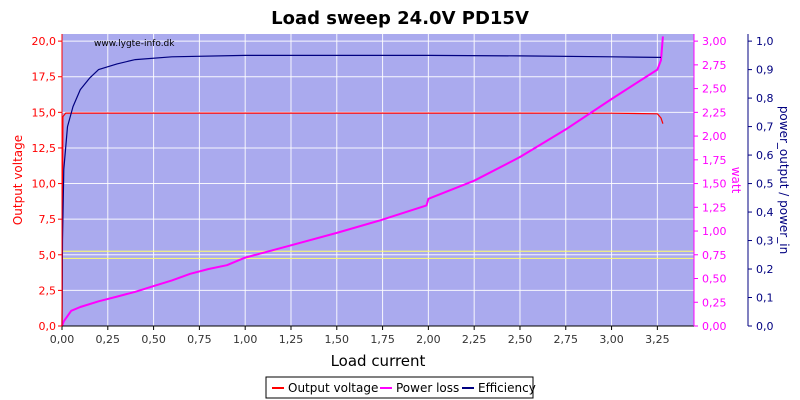 The width and height of the screenshot is (800, 400). What do you see at coordinates (44, 184) in the screenshot?
I see `left-tick-label: 10,0` at bounding box center [44, 184].